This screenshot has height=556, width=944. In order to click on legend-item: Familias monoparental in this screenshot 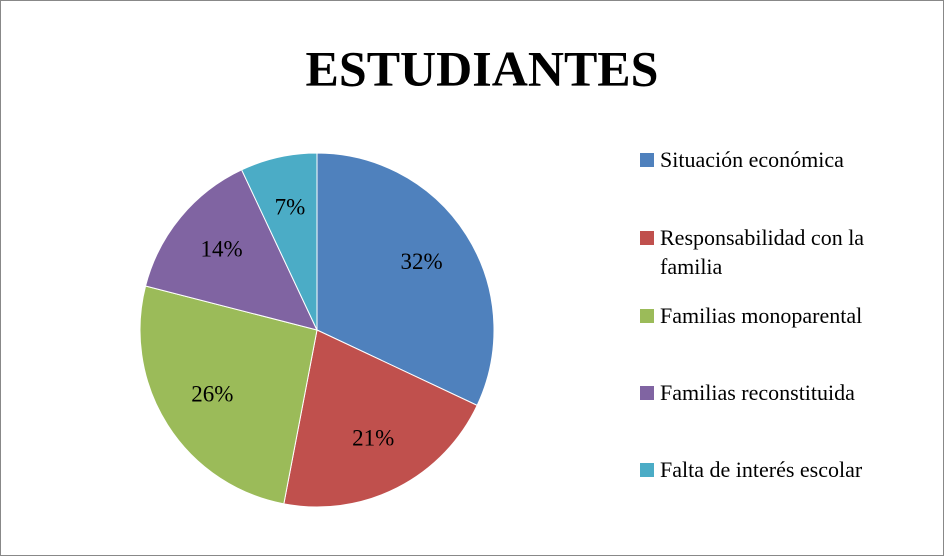, I will do `click(785, 315)`.